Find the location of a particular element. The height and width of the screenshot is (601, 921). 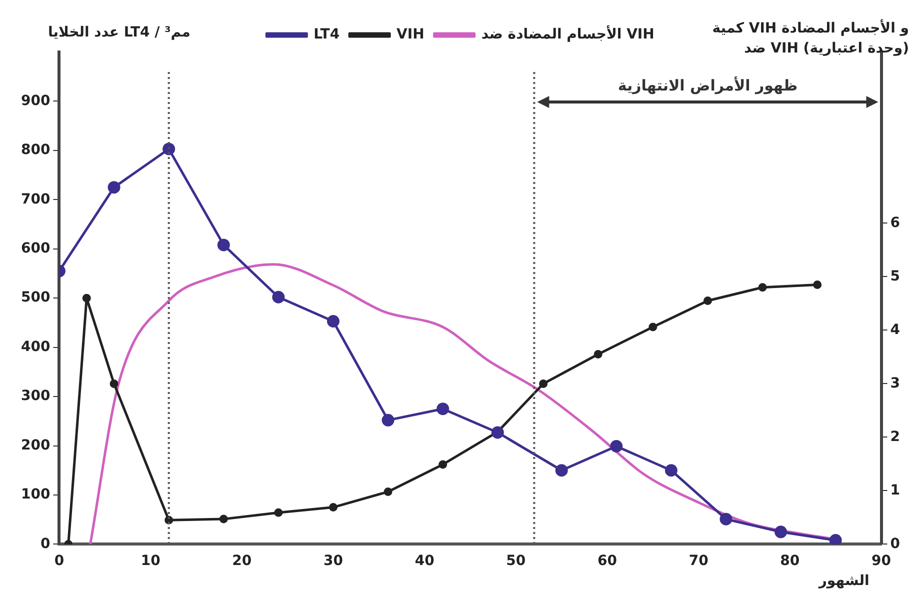

y-tick-label: 300 is located at coordinates (35, 396).